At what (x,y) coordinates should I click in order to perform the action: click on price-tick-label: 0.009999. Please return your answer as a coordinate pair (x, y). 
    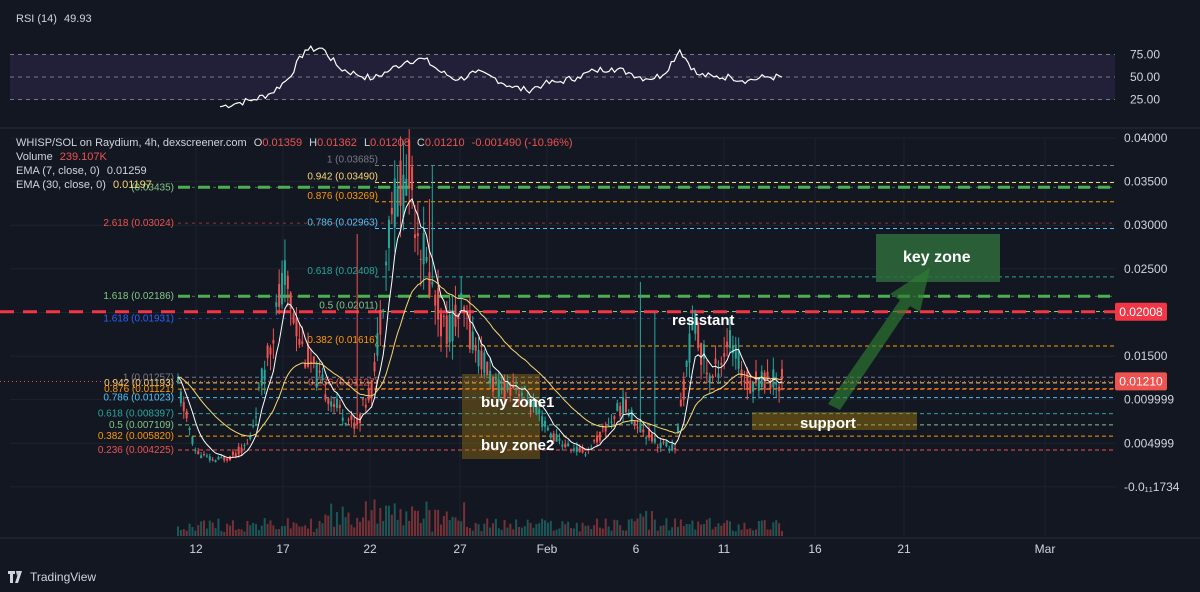
    Looking at the image, I should click on (1149, 400).